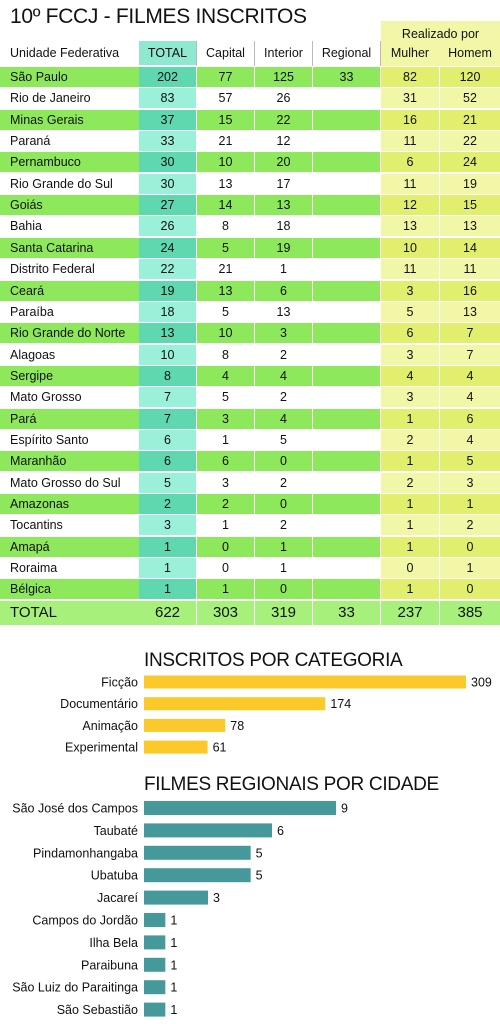  Describe the element at coordinates (470, 248) in the screenshot. I see `cell-homem: 14` at that location.